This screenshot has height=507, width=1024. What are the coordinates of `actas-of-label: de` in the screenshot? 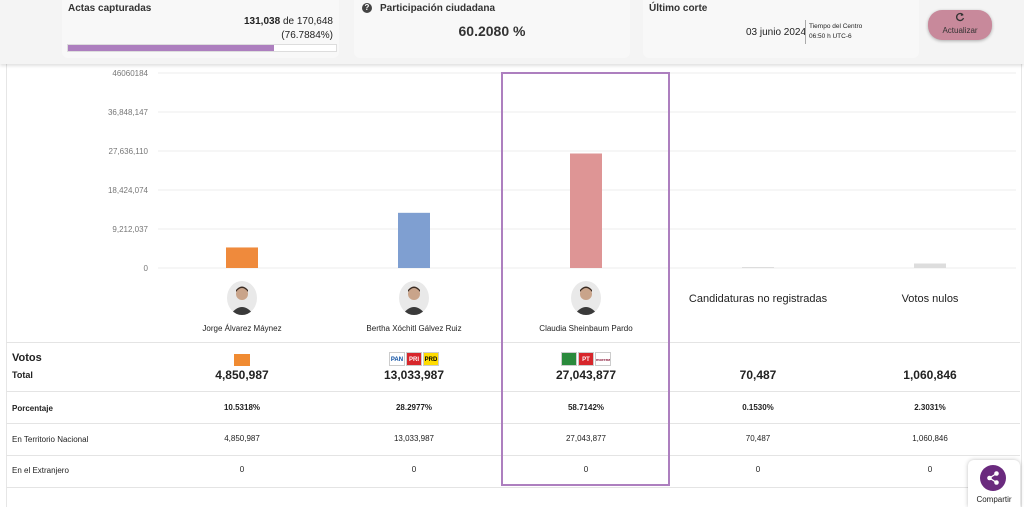 It's located at (288, 21).